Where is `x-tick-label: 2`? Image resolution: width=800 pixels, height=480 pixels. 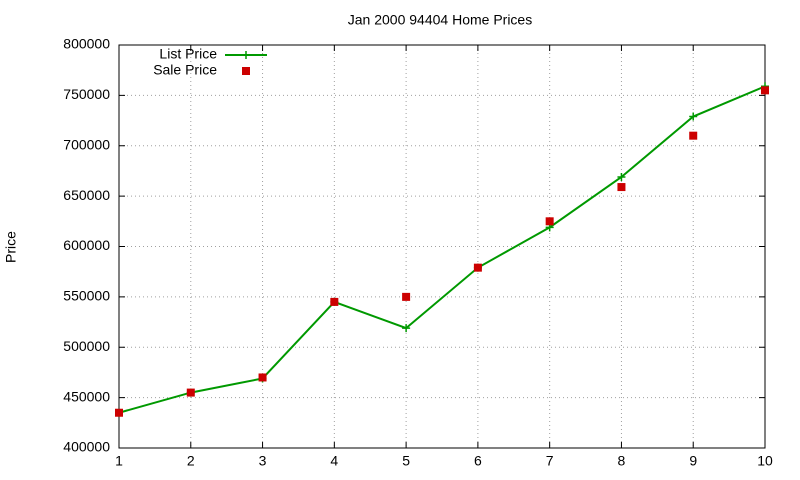
x-tick-label: 2 is located at coordinates (191, 461).